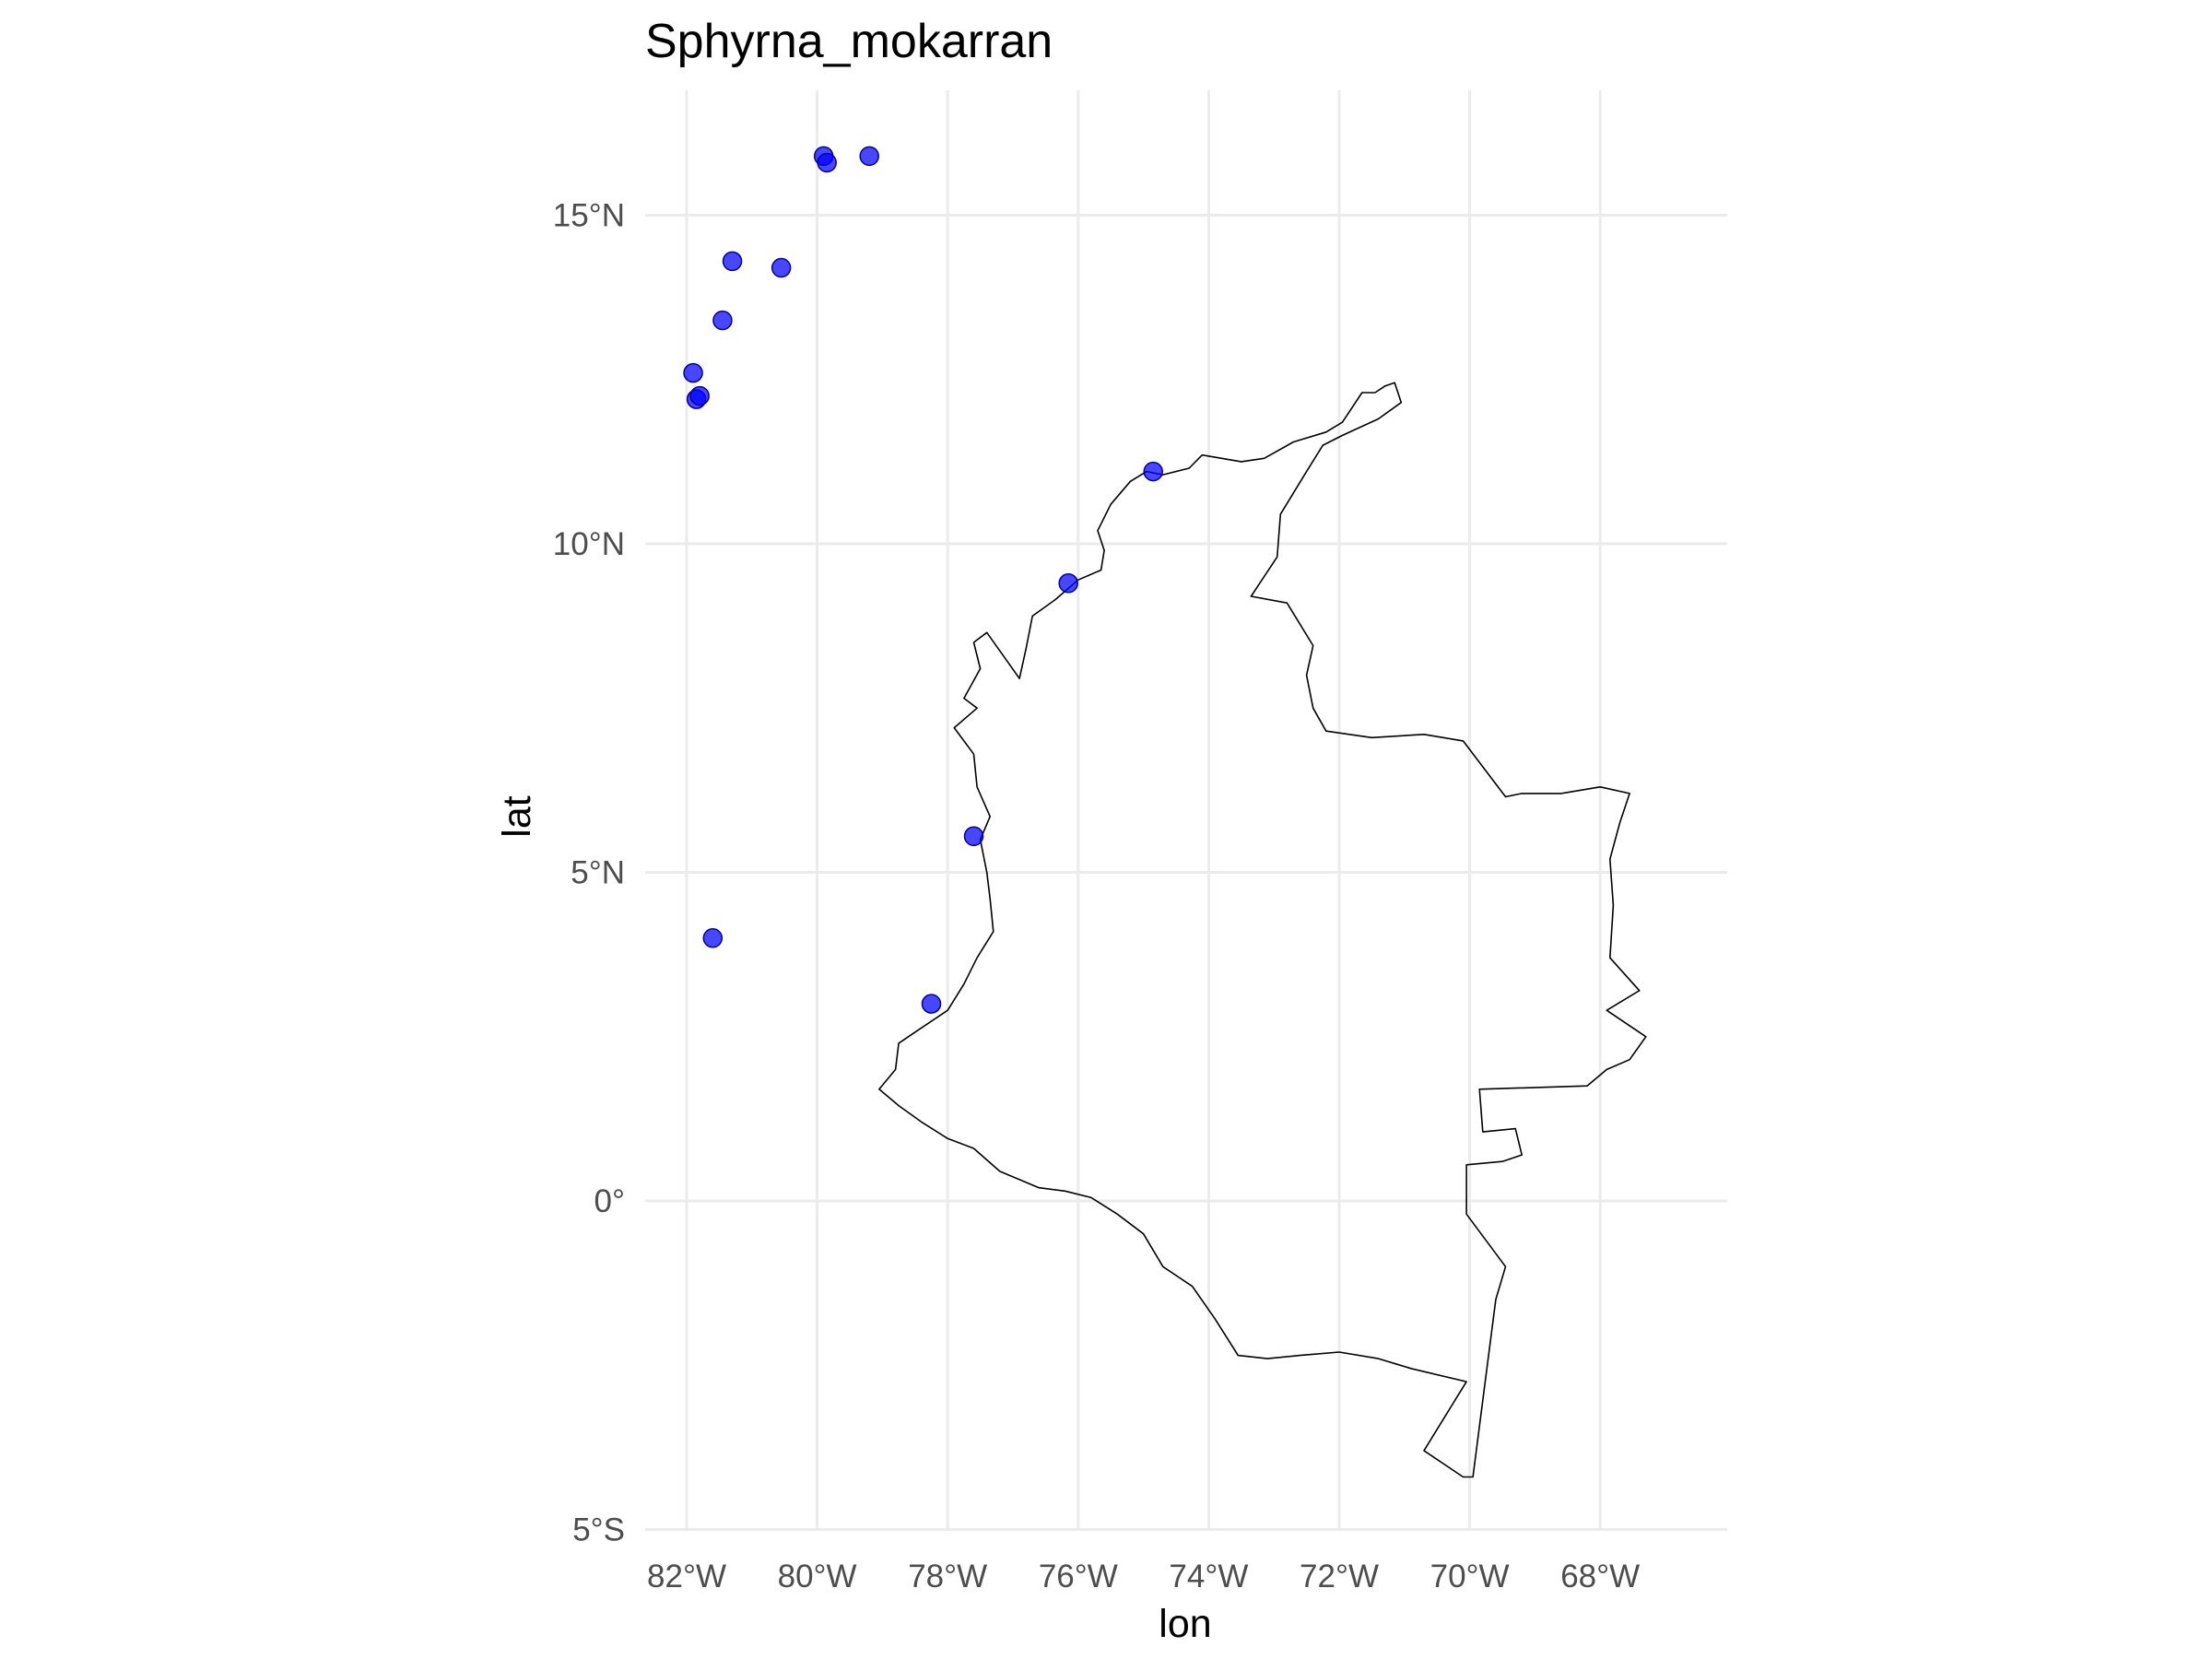 The height and width of the screenshot is (1659, 2212). What do you see at coordinates (923, 580) in the screenshot?
I see `occurrence-points` at bounding box center [923, 580].